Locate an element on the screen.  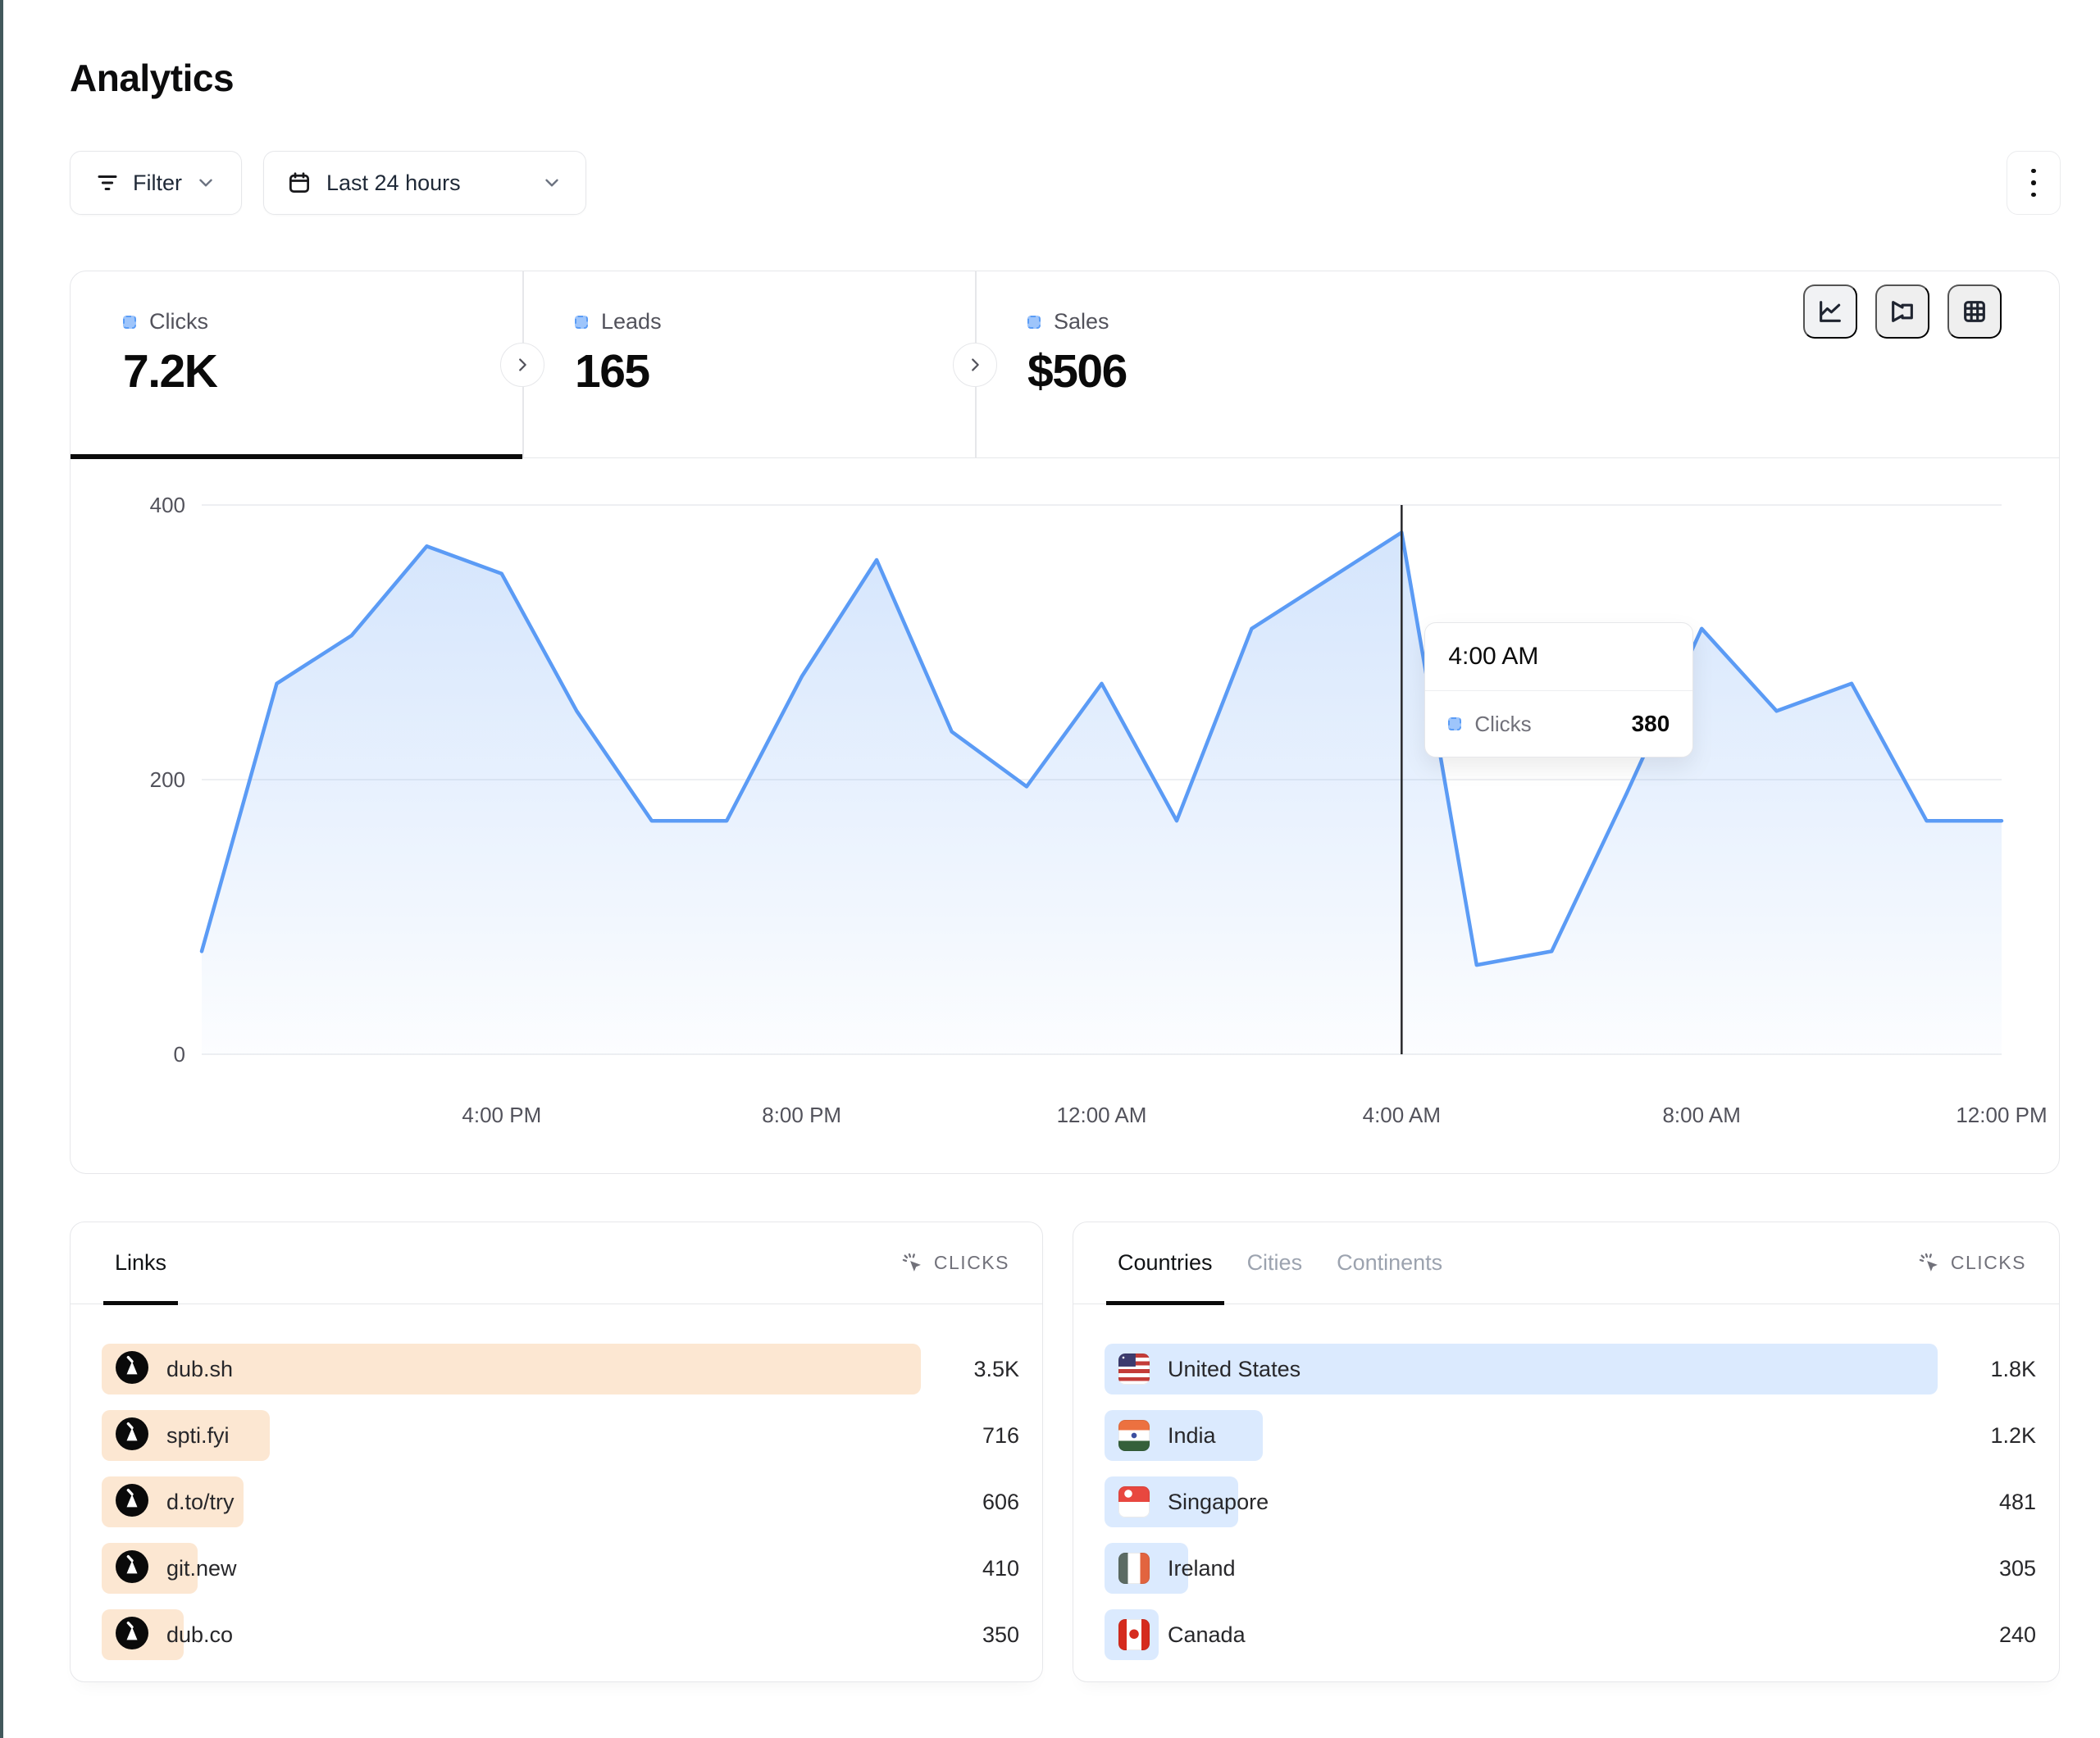
funnel-icon is located at coordinates (1902, 311).